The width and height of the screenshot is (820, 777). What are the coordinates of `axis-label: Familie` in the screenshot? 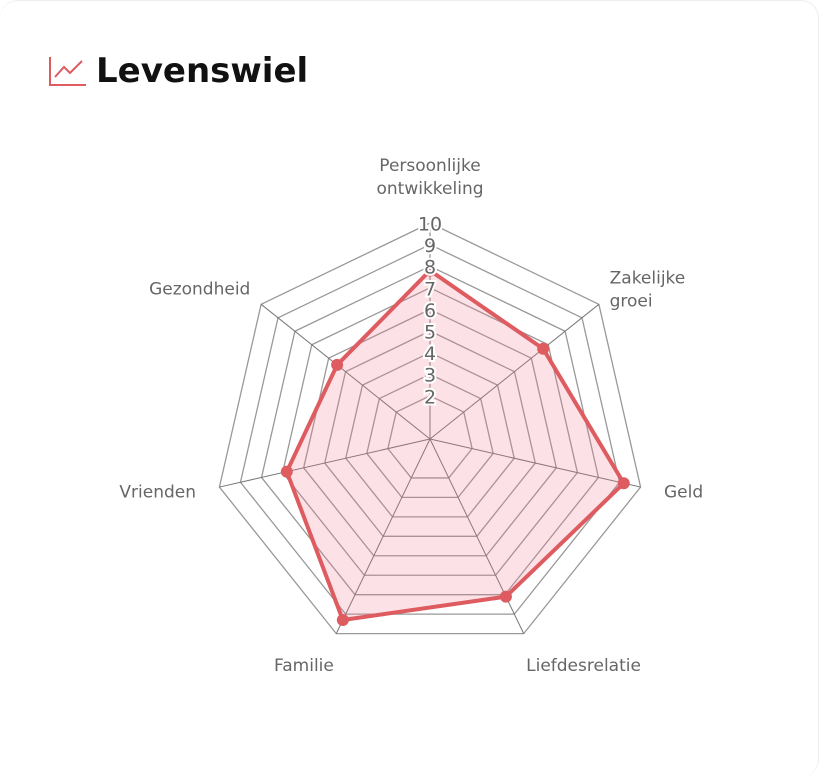 It's located at (304, 666).